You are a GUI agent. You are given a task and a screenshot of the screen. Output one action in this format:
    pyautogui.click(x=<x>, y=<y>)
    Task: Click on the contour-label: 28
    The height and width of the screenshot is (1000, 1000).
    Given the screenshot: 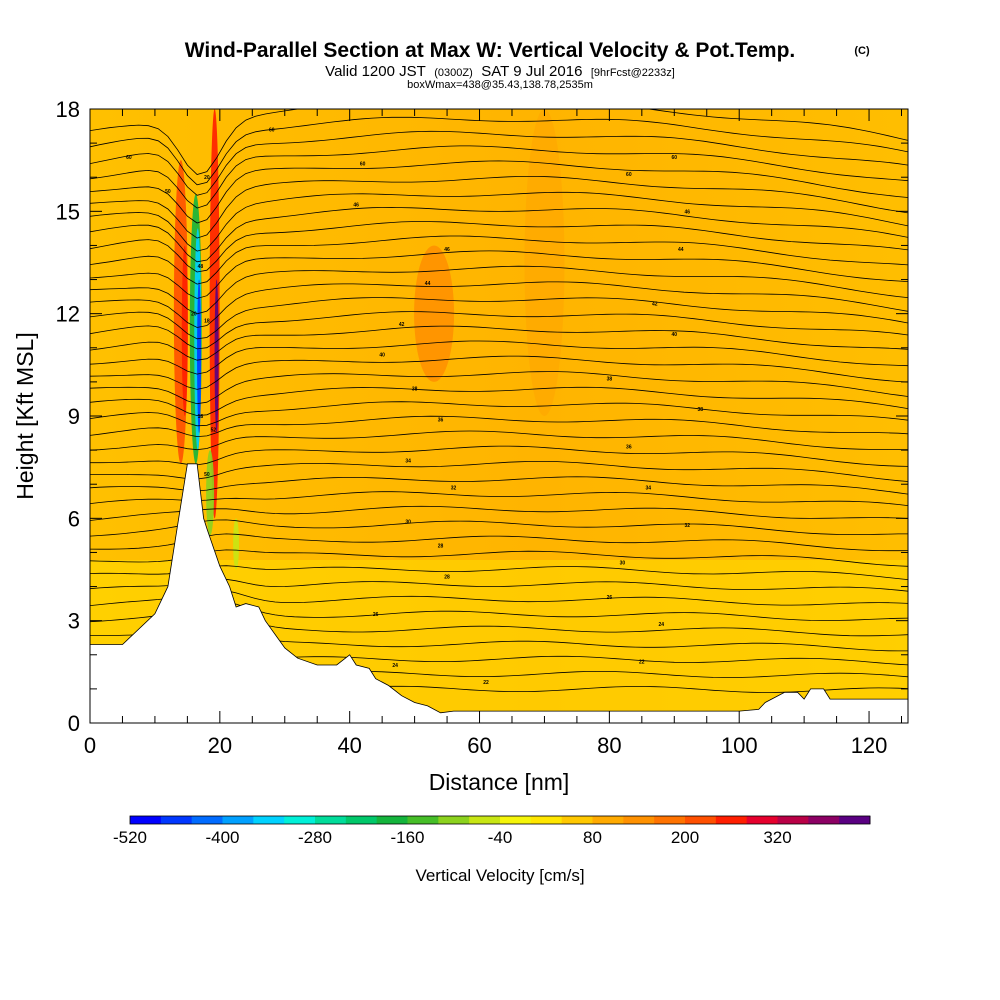 What is the action you would take?
    pyautogui.click(x=447, y=577)
    